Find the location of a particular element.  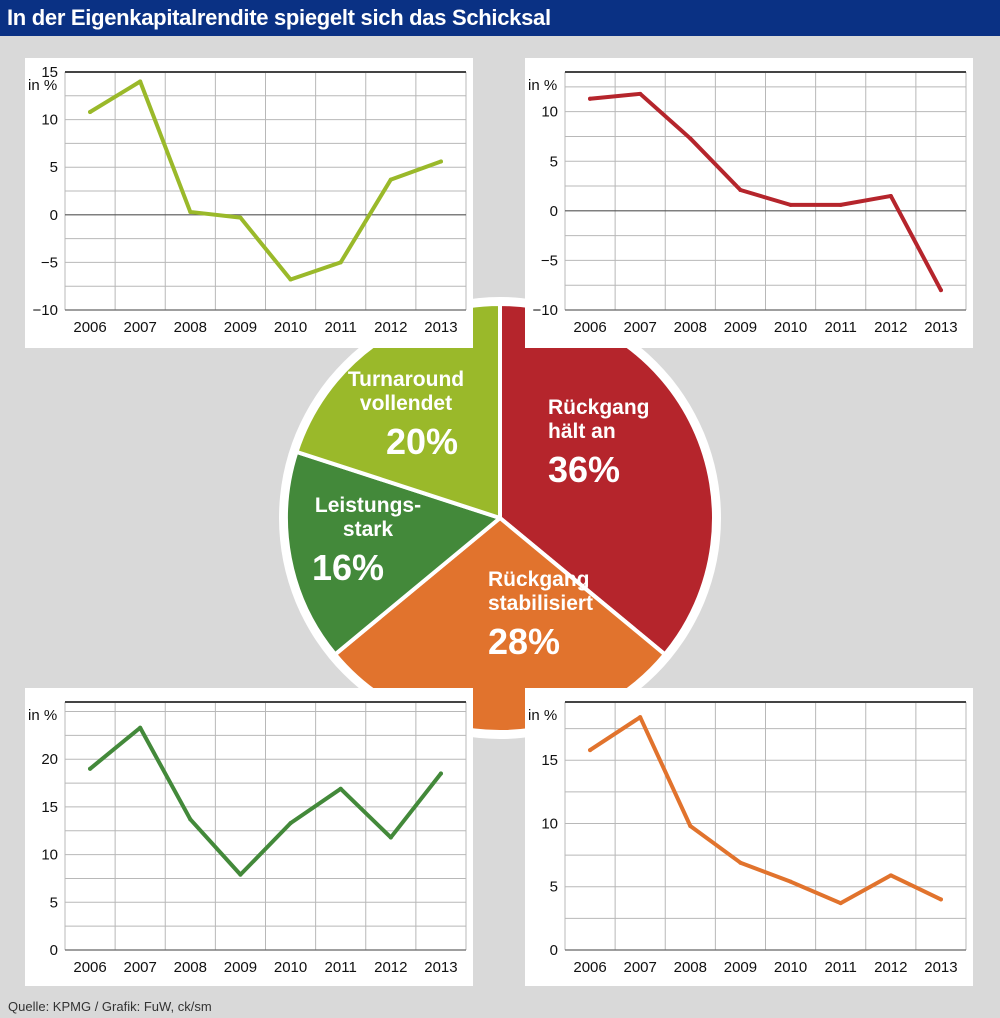

source-note: Quelle: KPMG / Grafik: FuW, ck/sm is located at coordinates (110, 1006).